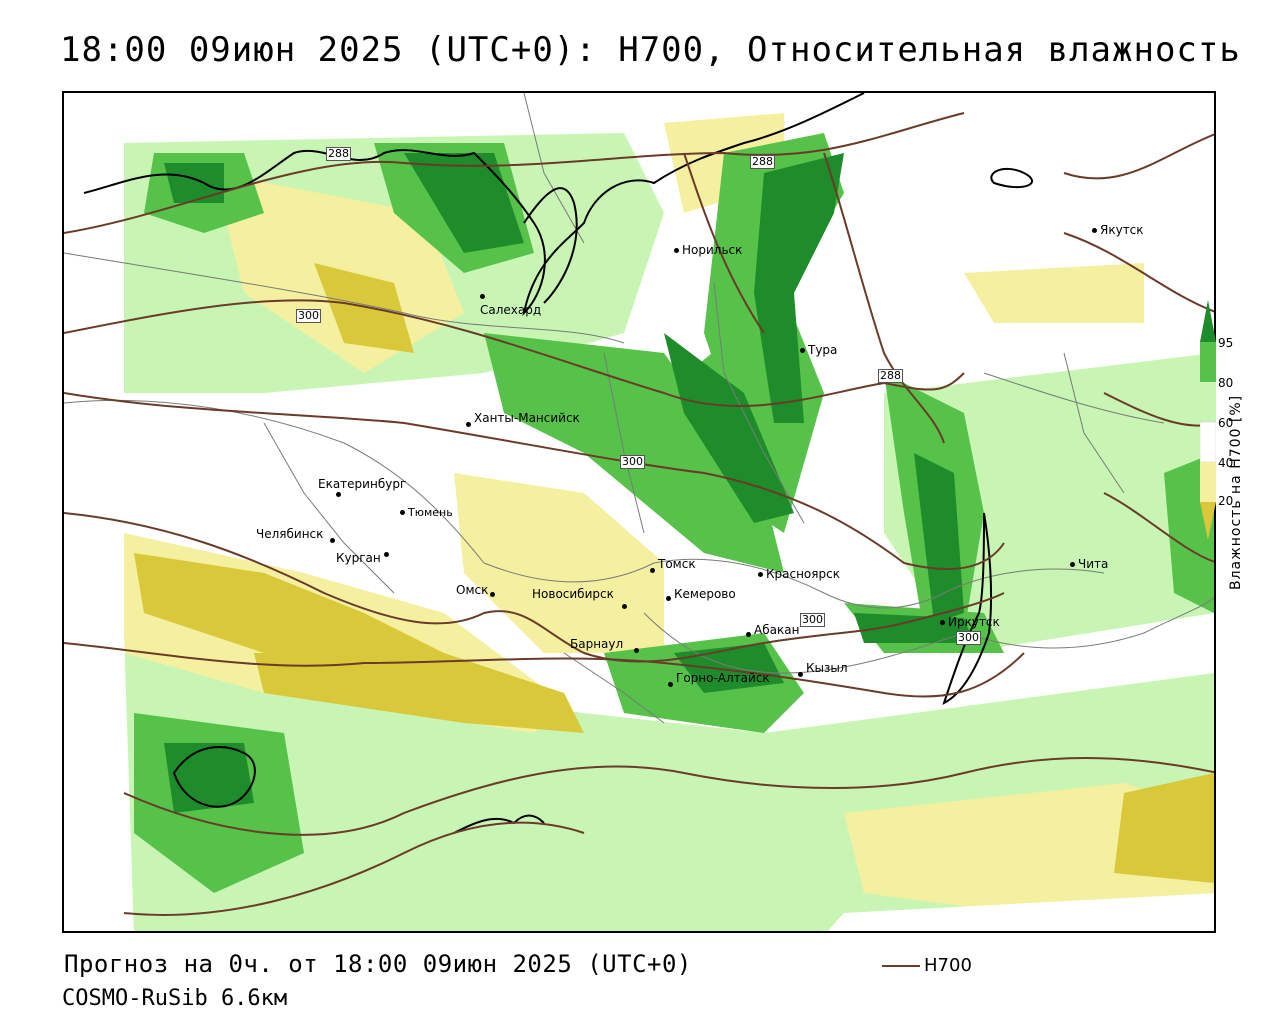 The image size is (1280, 1024). Describe the element at coordinates (708, 250) in the screenshot. I see `city-norilsk: Норильск` at that location.